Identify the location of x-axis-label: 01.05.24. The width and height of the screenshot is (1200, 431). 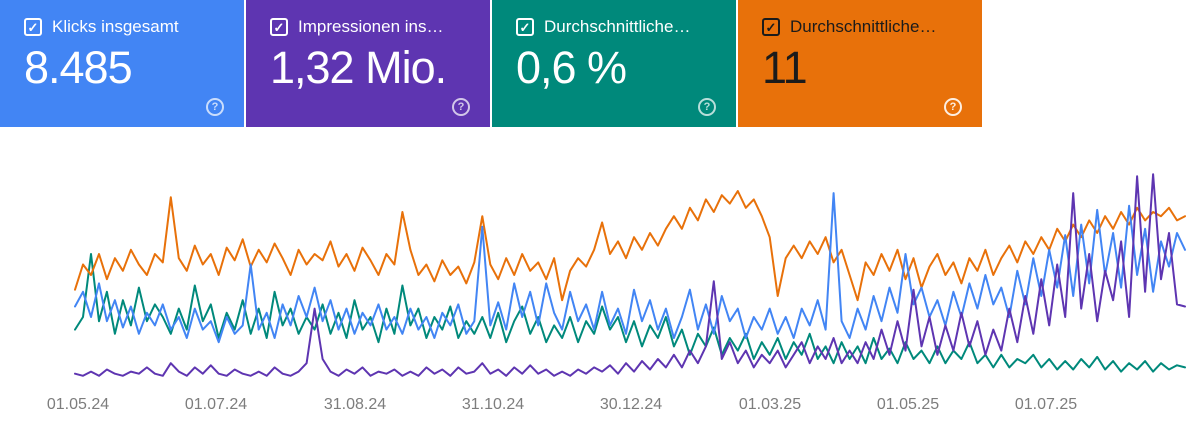
(78, 404).